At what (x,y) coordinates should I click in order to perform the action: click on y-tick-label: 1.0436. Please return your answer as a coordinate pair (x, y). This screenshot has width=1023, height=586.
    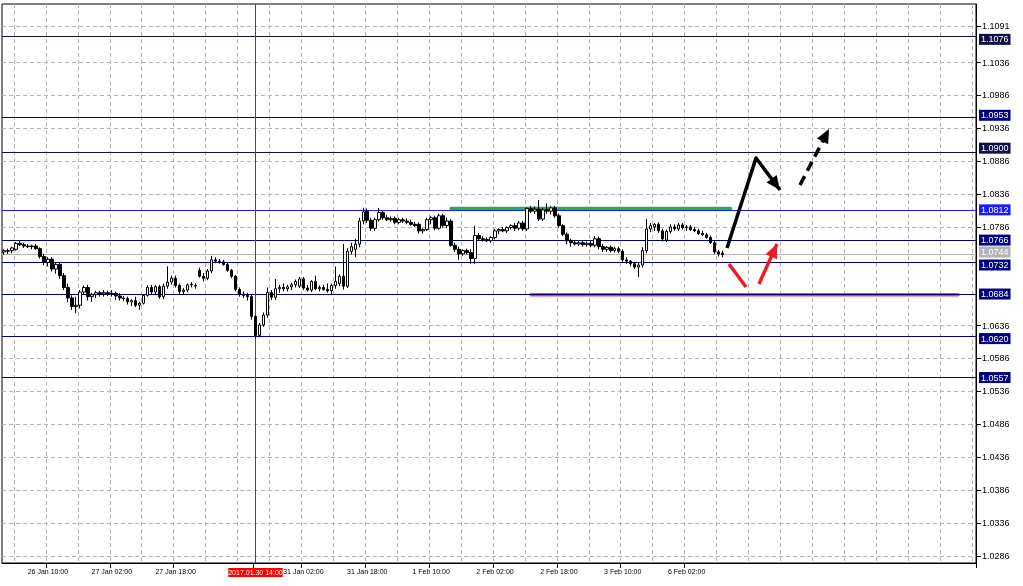
    Looking at the image, I should click on (996, 457).